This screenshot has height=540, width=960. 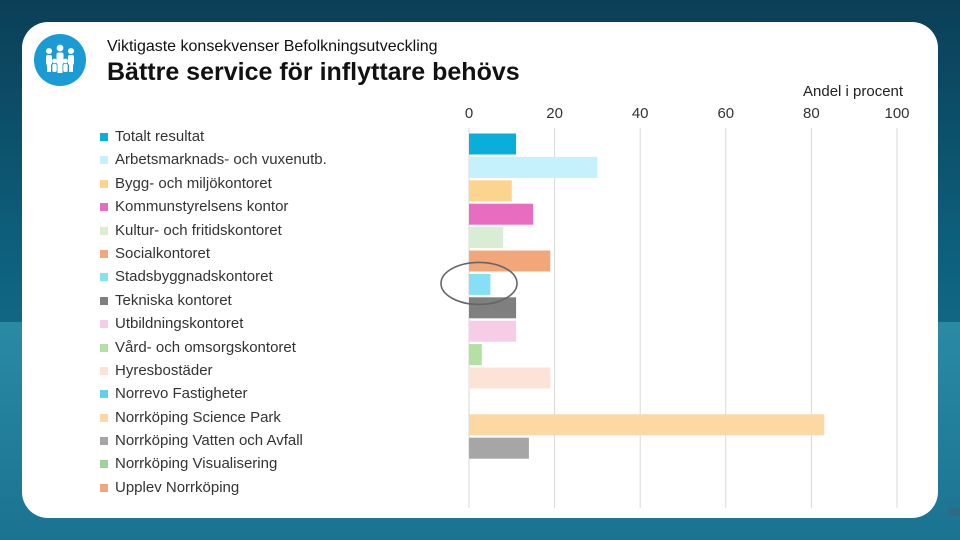 What do you see at coordinates (198, 417) in the screenshot?
I see `legend-label: Norrköping Science Park` at bounding box center [198, 417].